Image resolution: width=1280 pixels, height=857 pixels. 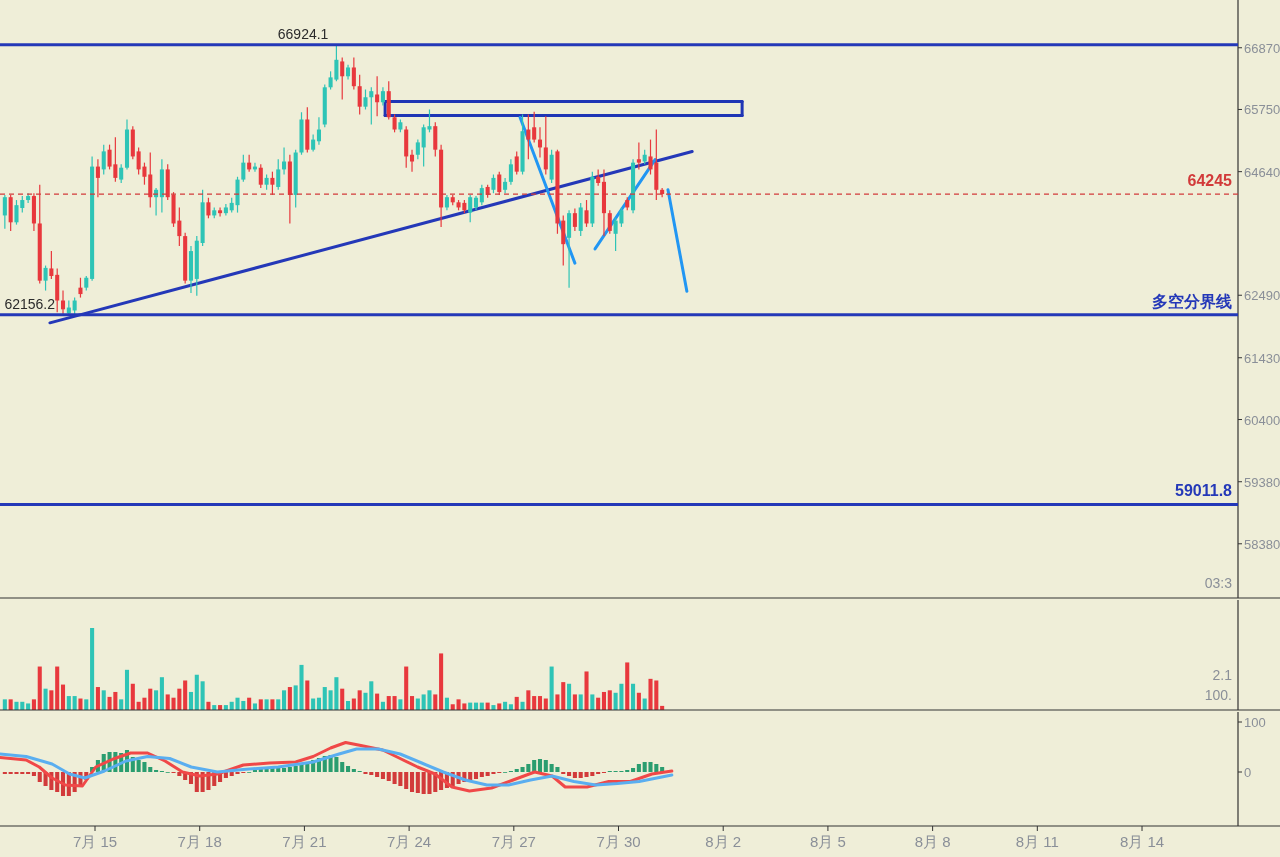 What do you see at coordinates (1262, 420) in the screenshot?
I see `y-tick-label: 60400` at bounding box center [1262, 420].